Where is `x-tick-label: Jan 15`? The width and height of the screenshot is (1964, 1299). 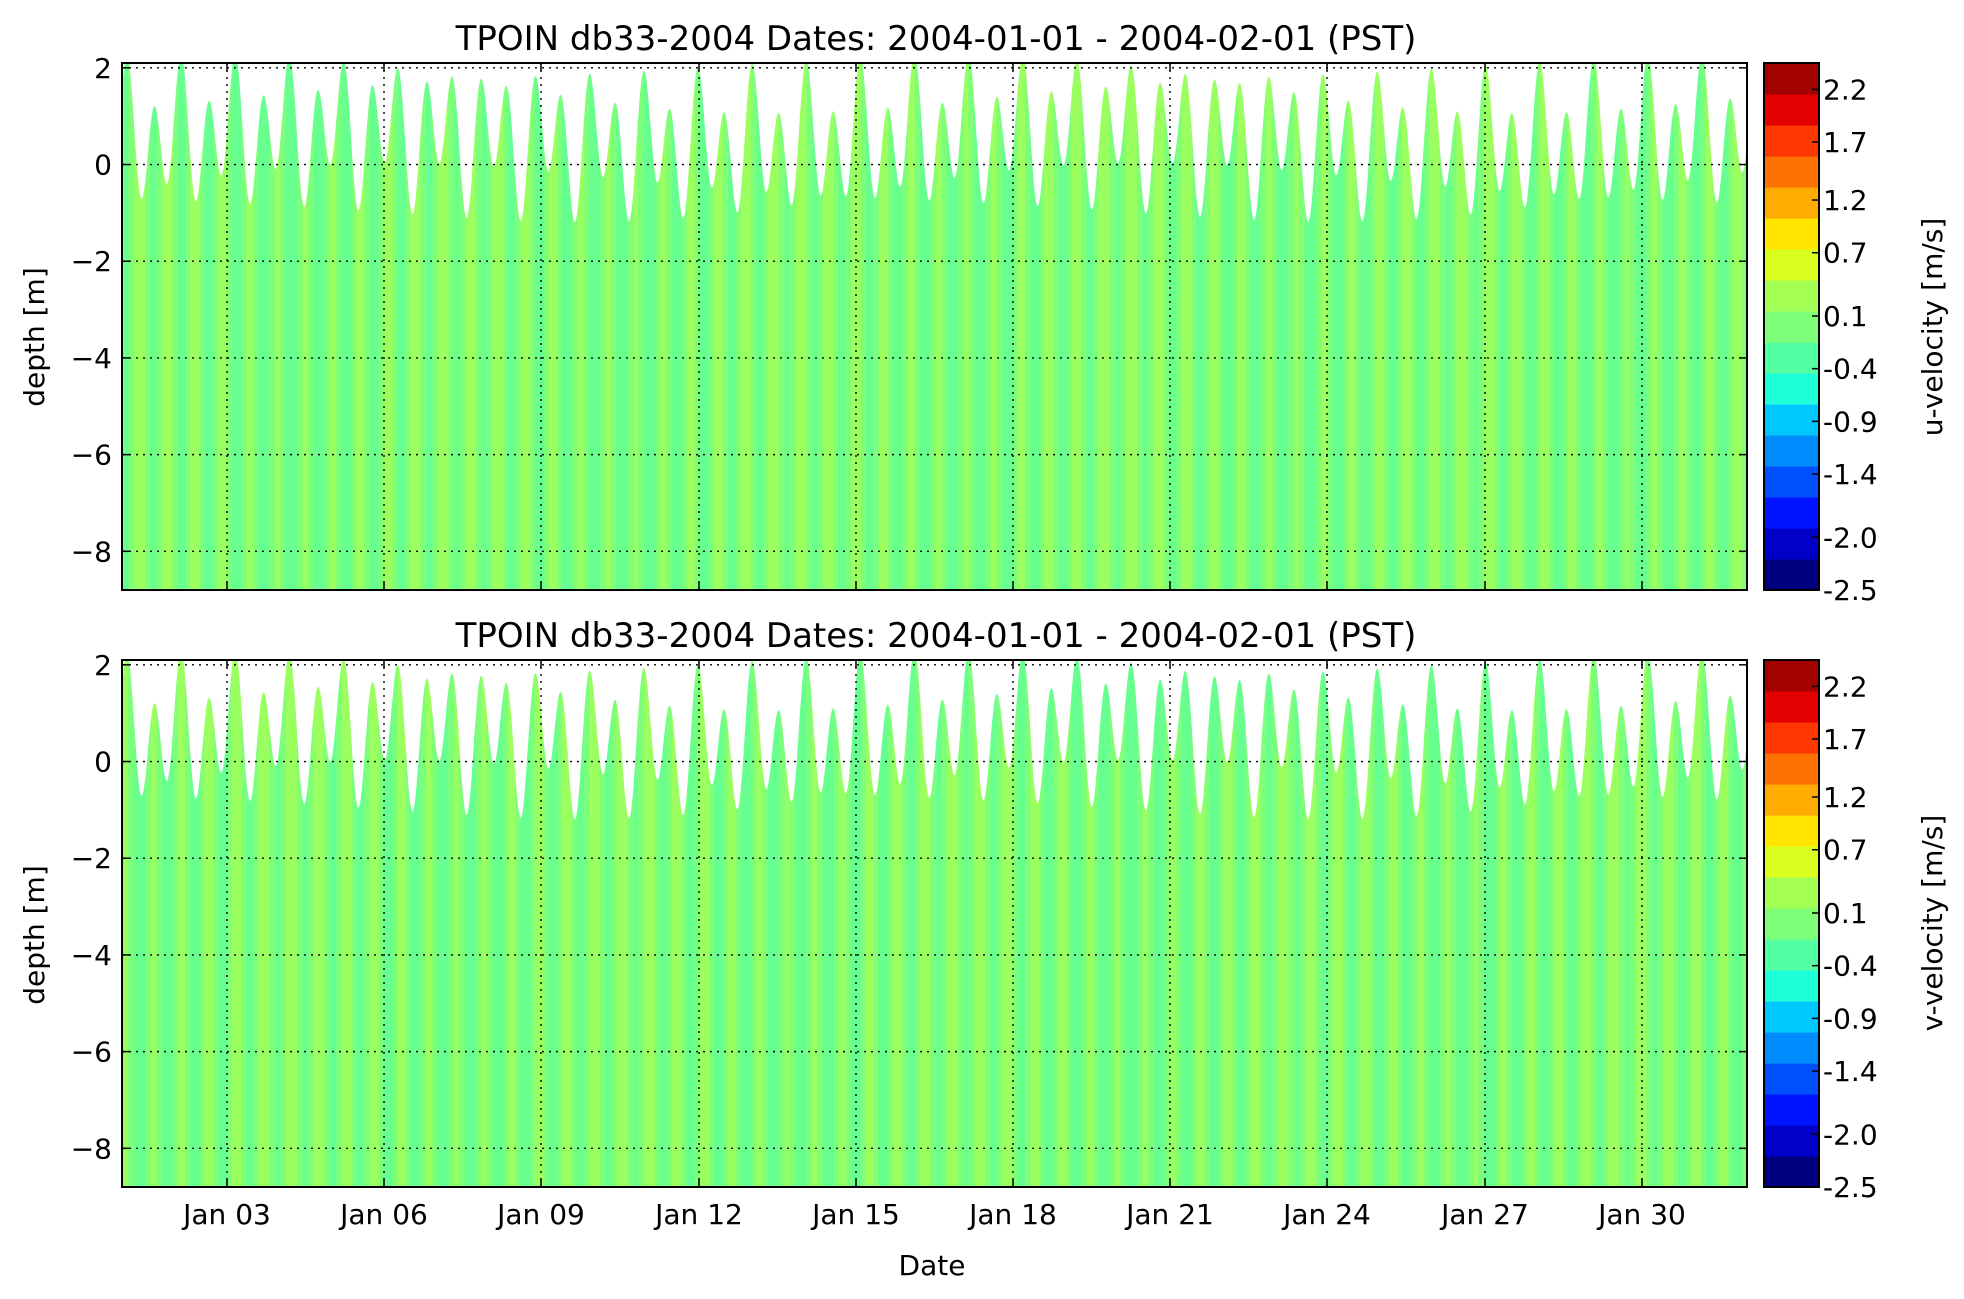 x-tick-label: Jan 15 is located at coordinates (855, 1214).